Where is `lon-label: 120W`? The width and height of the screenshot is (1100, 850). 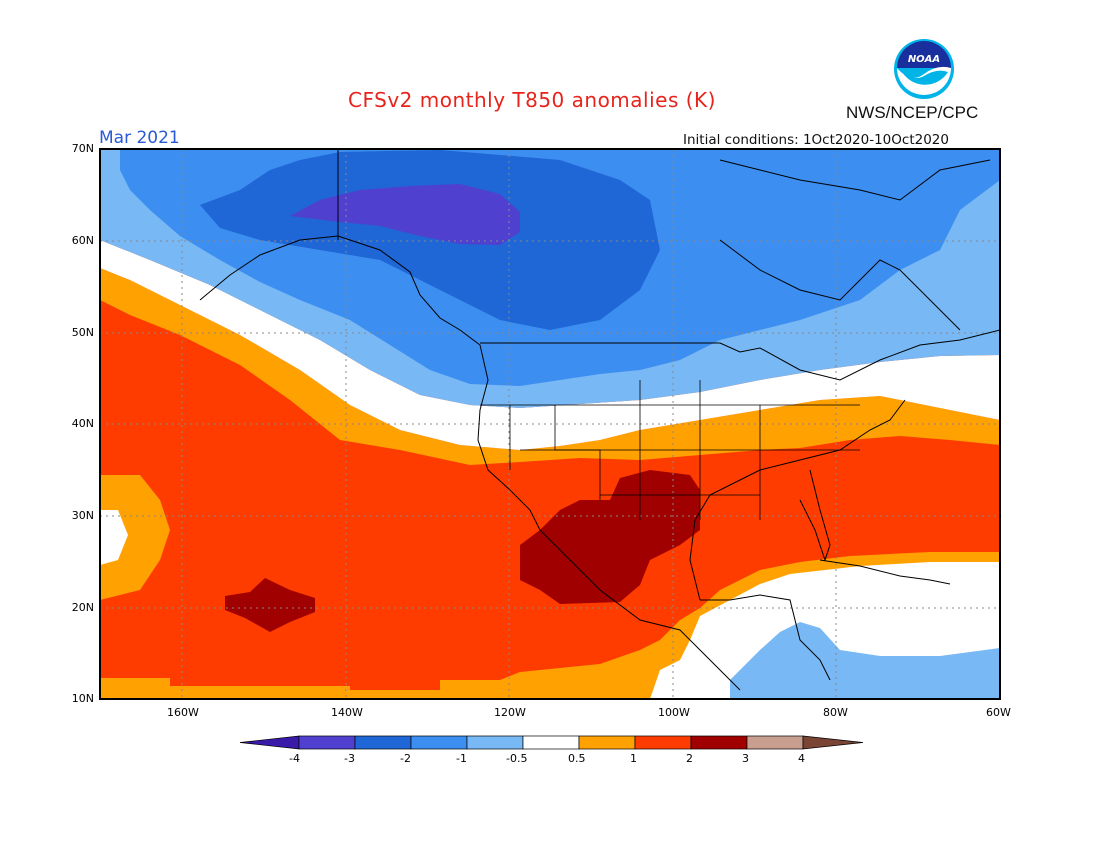 lon-label: 120W is located at coordinates (510, 712).